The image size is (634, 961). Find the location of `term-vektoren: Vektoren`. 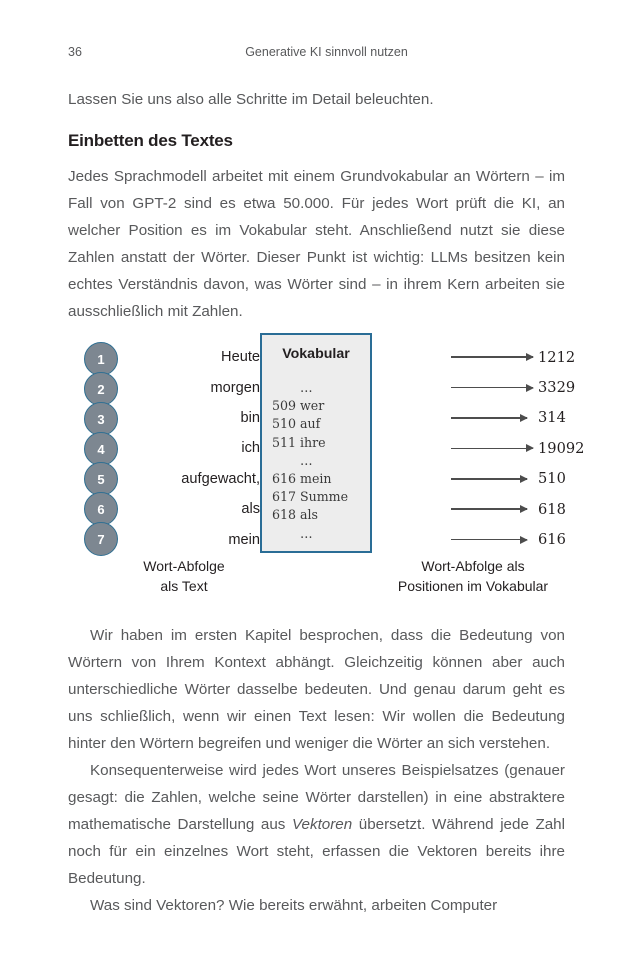

term-vektoren: Vektoren is located at coordinates (322, 824).